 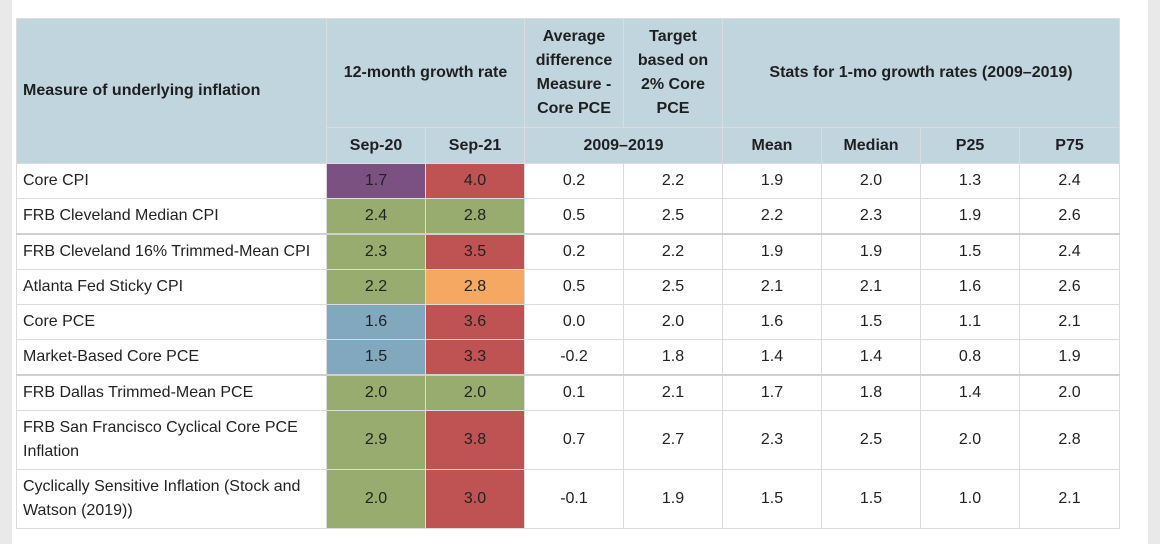 I want to click on mean-cell: 1.4, so click(x=772, y=357).